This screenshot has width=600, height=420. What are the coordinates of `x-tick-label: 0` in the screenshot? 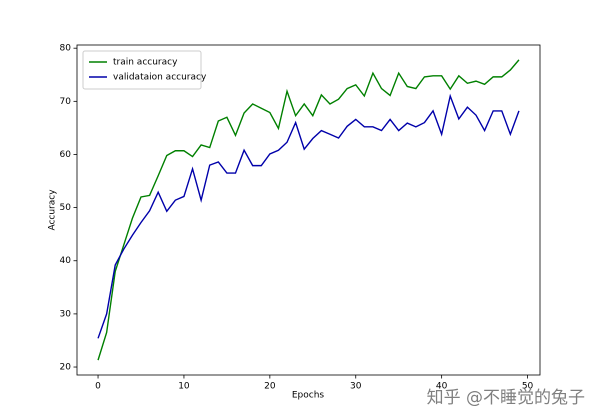 It's located at (98, 387).